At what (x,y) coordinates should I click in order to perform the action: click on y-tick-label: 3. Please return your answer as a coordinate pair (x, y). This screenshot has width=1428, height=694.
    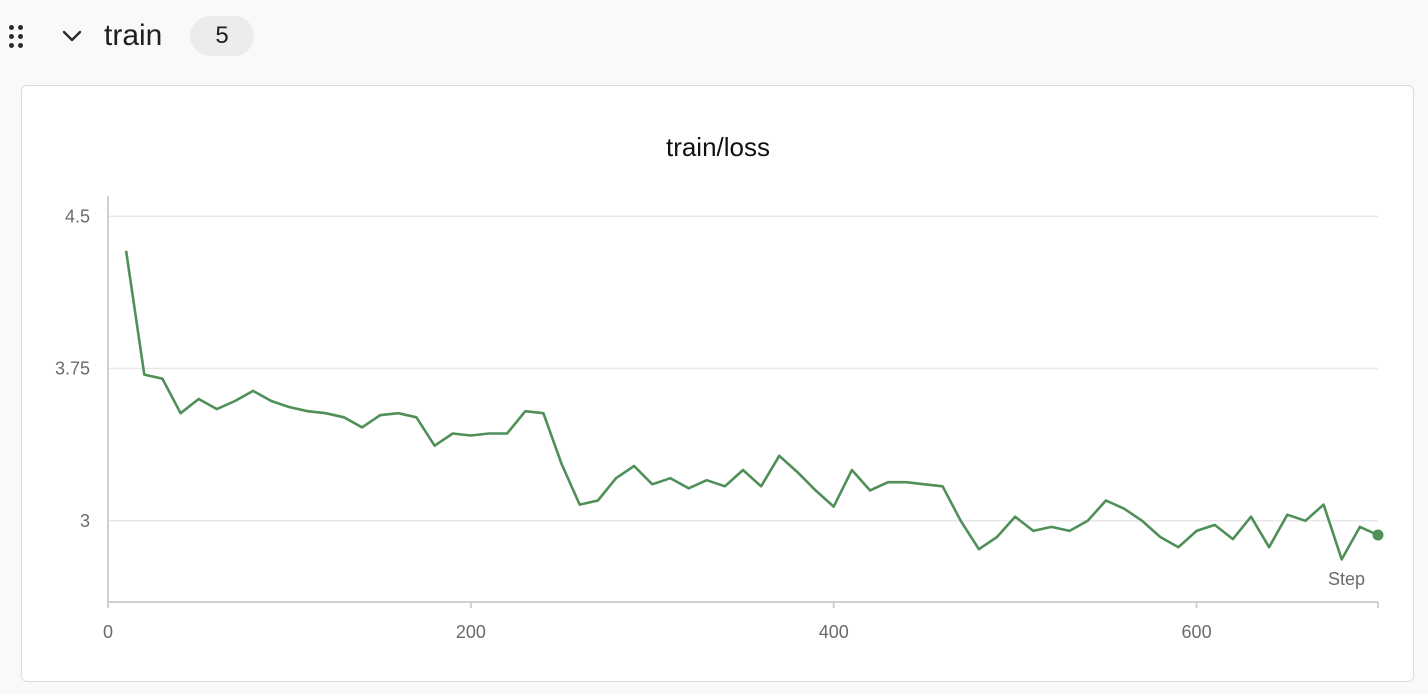
    Looking at the image, I should click on (85, 521).